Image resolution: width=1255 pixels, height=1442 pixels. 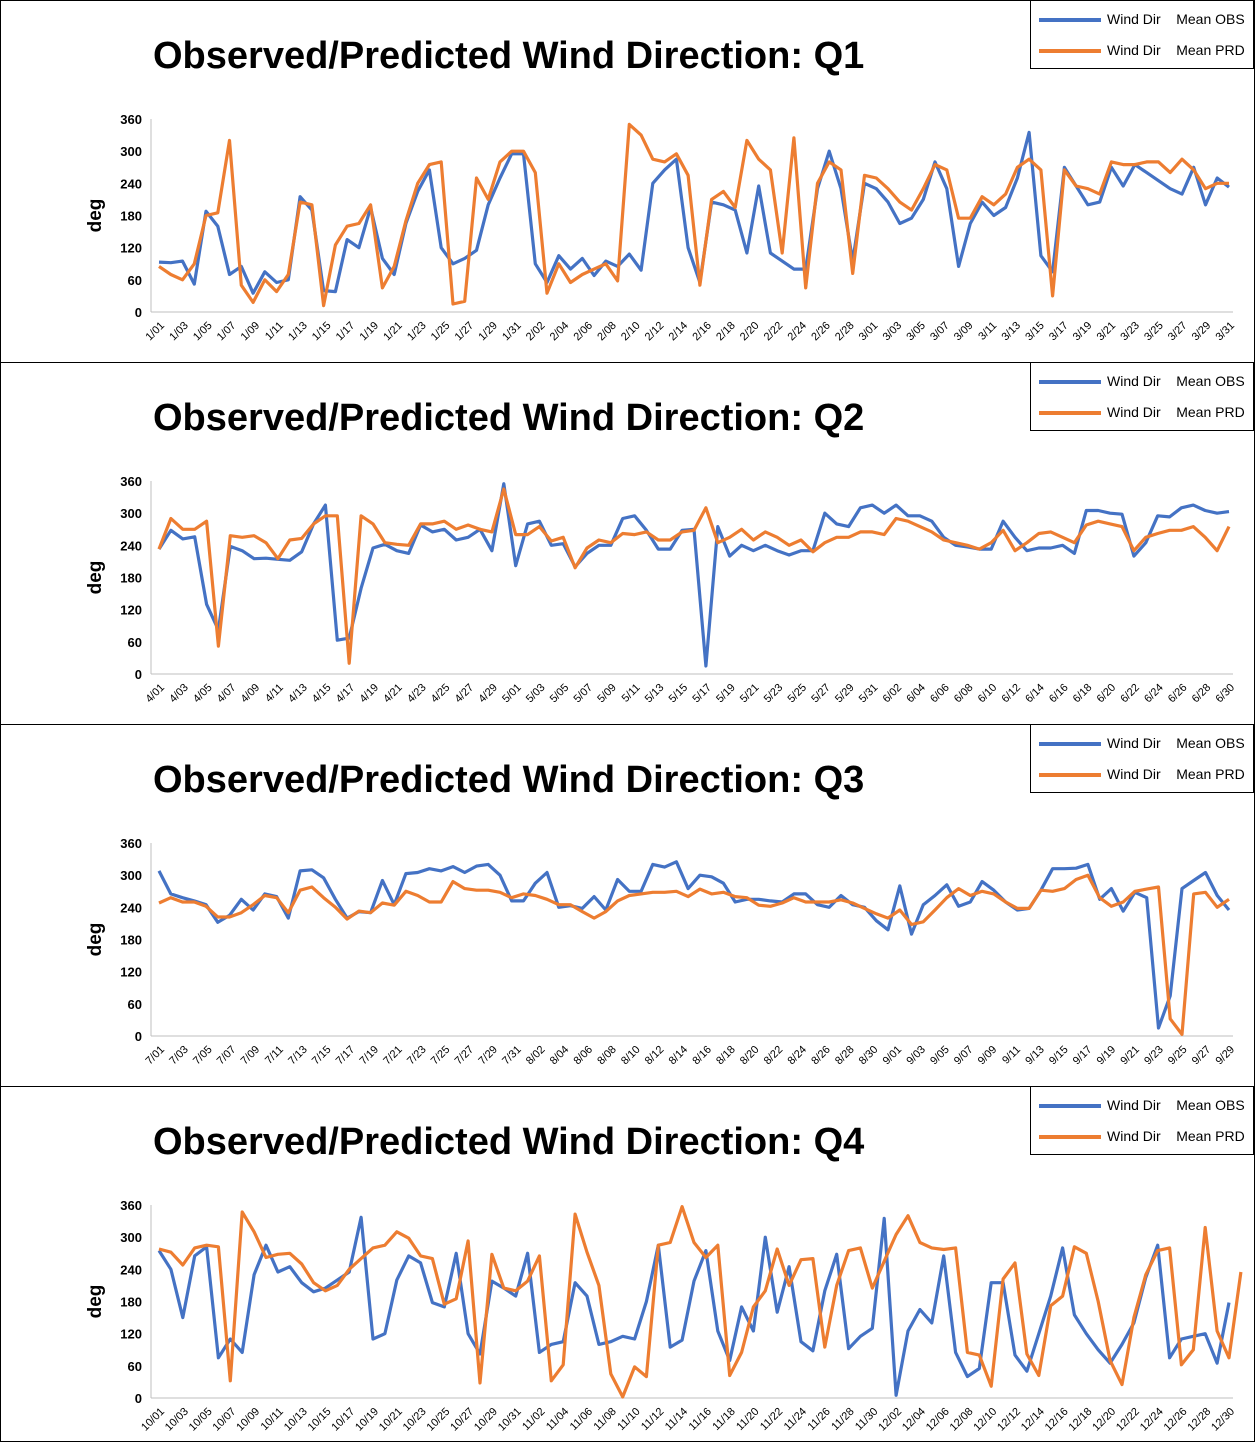 What do you see at coordinates (631, 693) in the screenshot?
I see `x-tick-label: 5/11` at bounding box center [631, 693].